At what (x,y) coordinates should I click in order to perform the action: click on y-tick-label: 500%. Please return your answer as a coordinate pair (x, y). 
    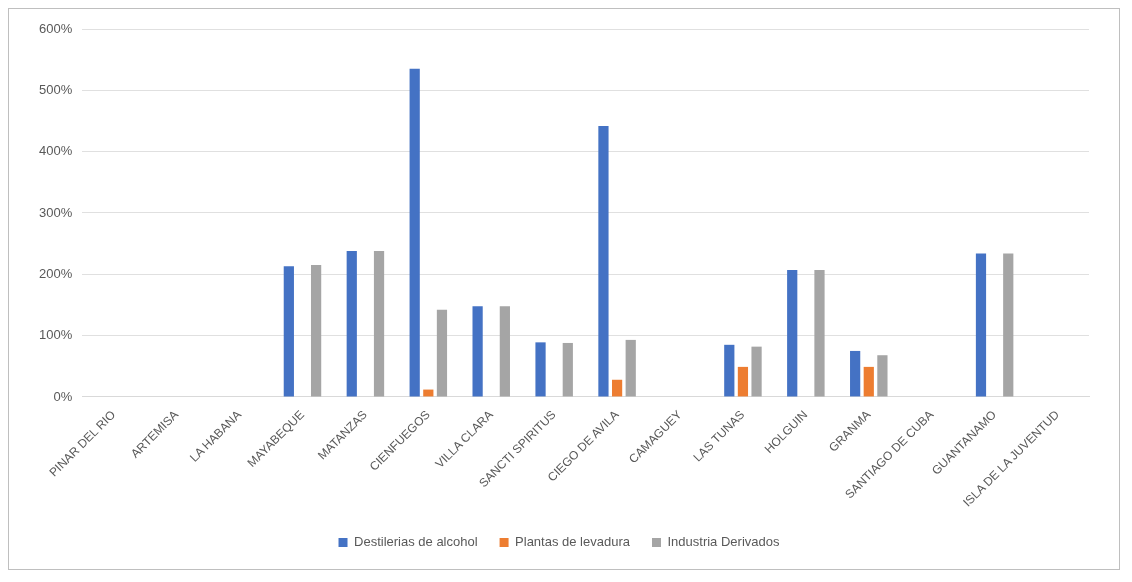
    Looking at the image, I should click on (56, 89).